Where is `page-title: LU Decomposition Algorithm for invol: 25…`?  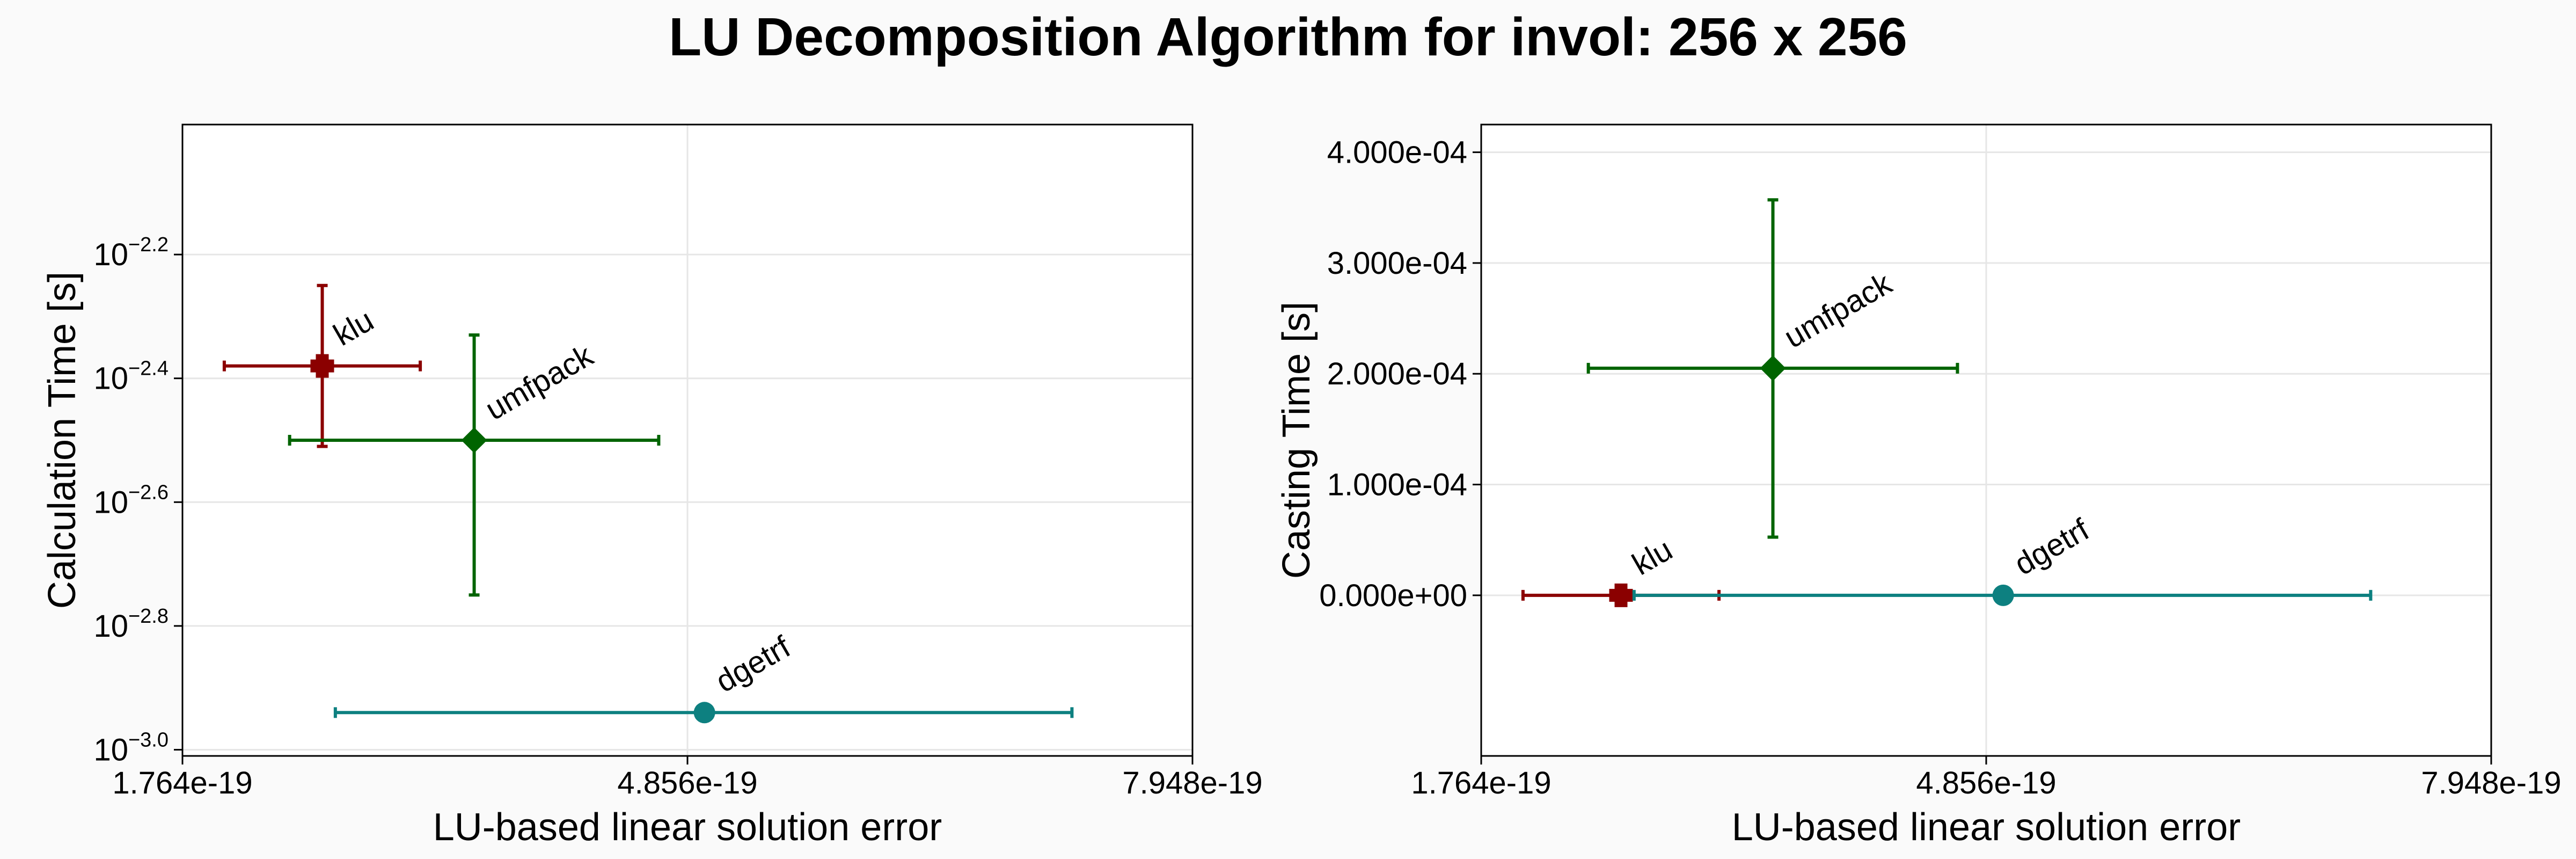
page-title: LU Decomposition Algorithm for invol: 25… is located at coordinates (1288, 37).